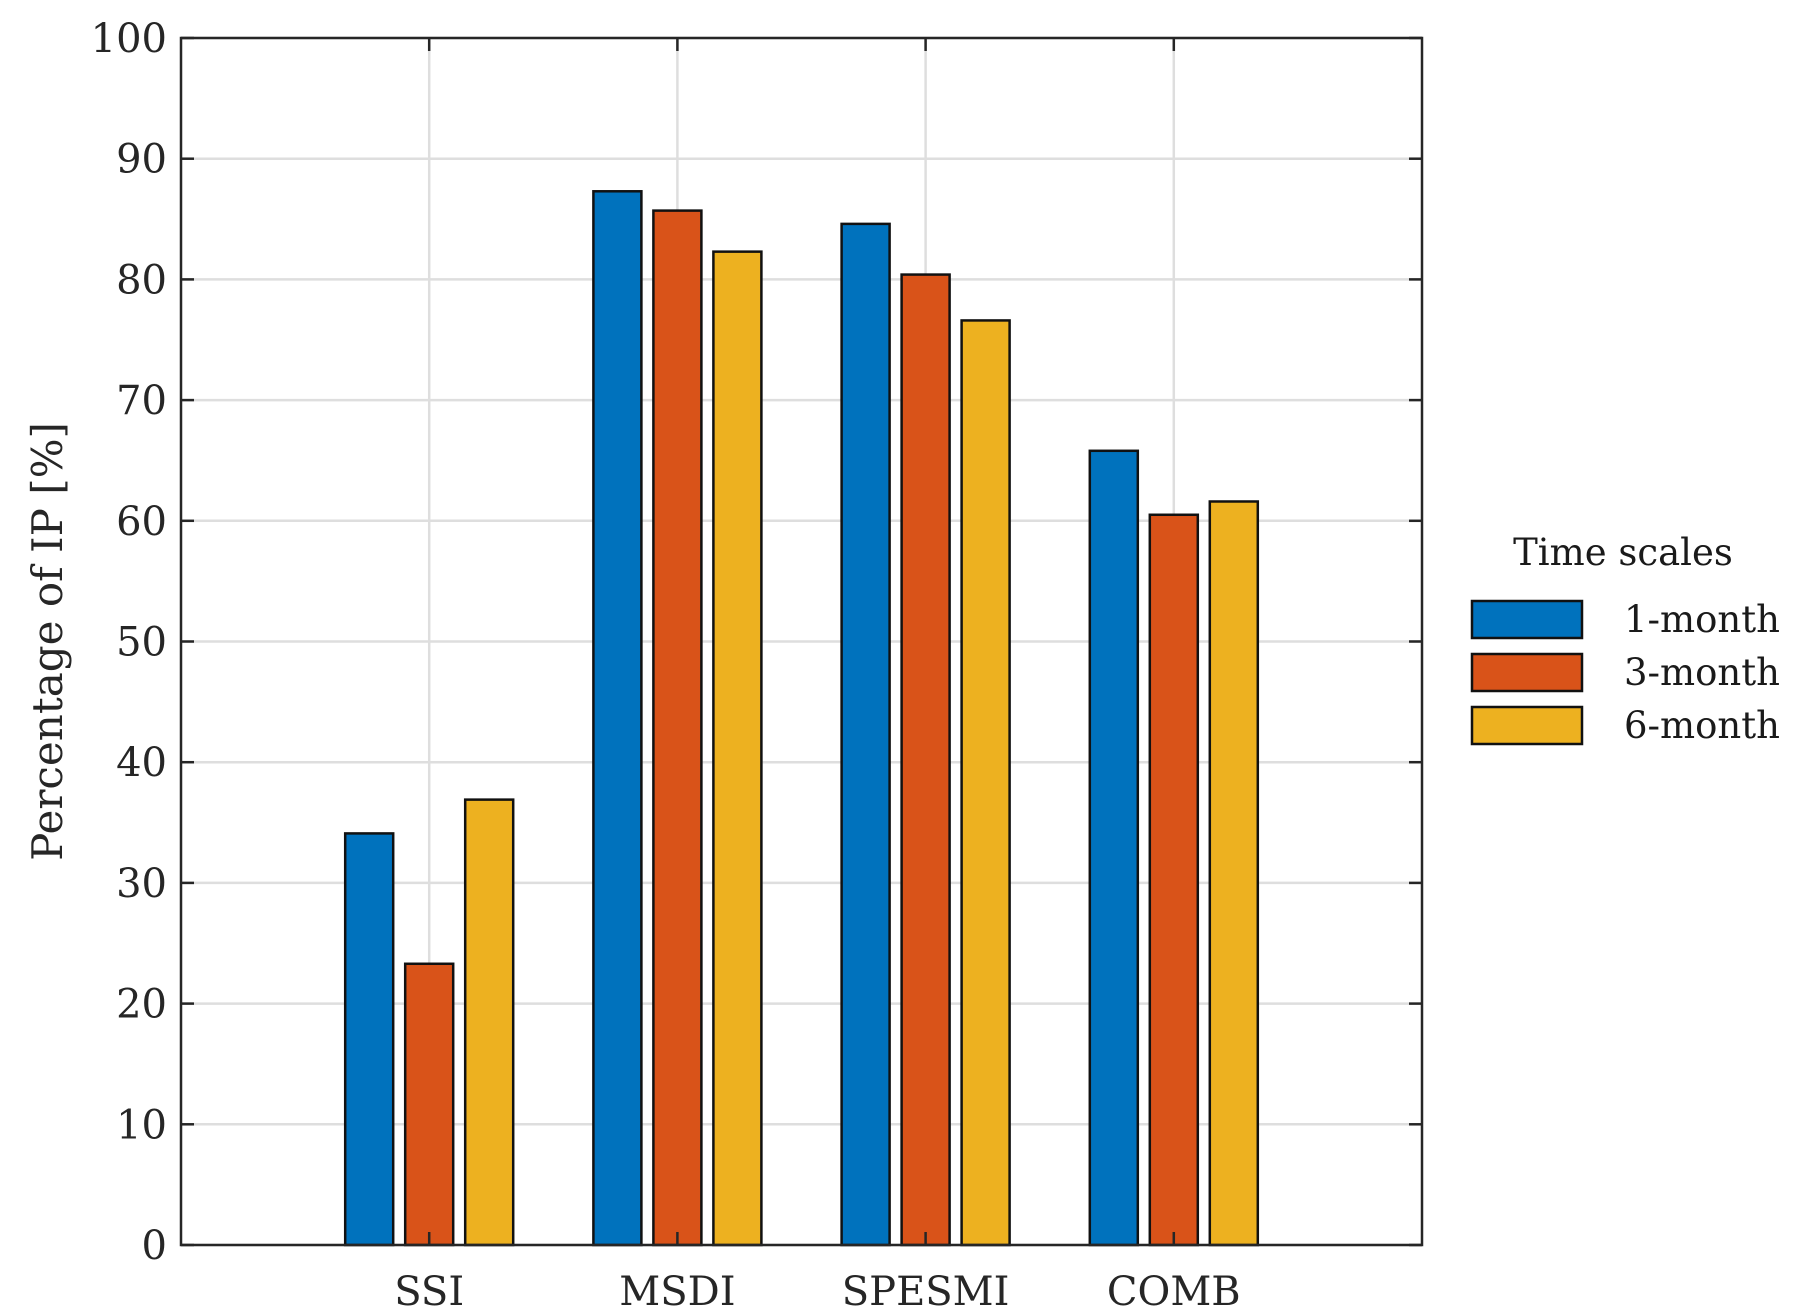  I want to click on bar-1-month-spesmi, so click(865, 734).